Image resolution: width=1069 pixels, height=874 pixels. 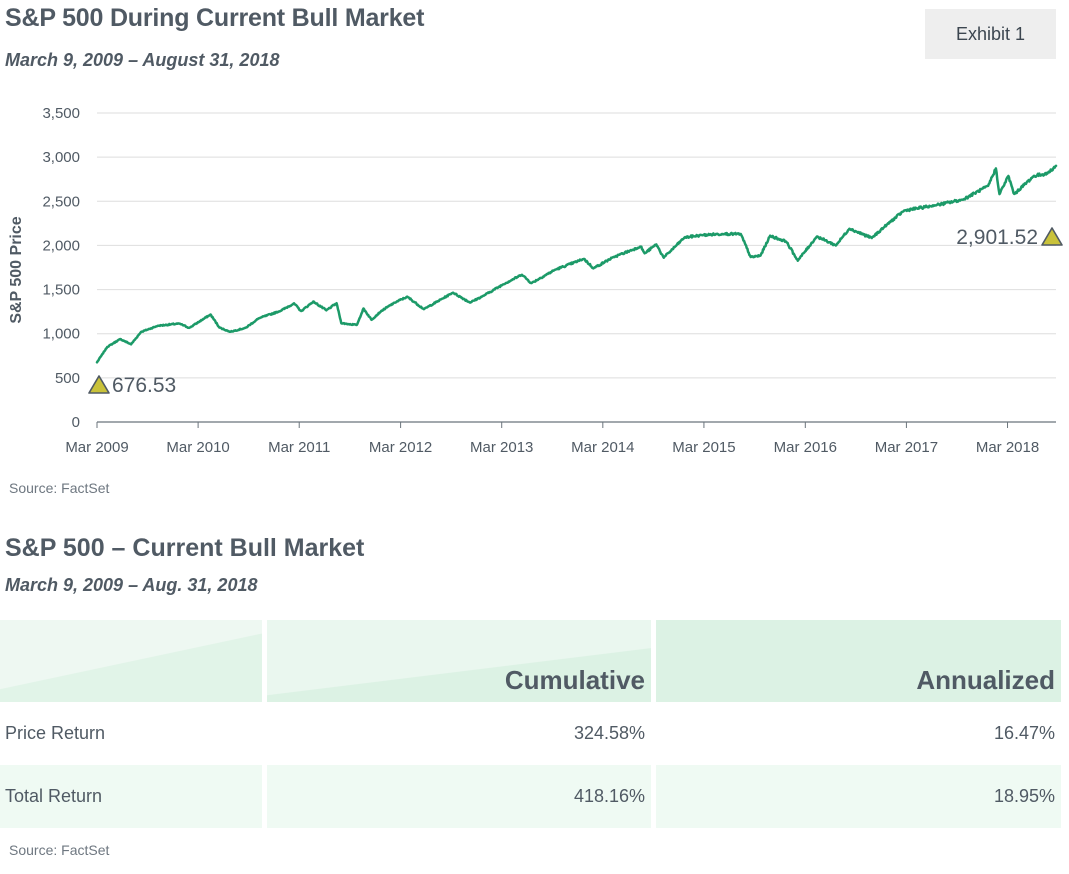 What do you see at coordinates (703, 447) in the screenshot?
I see `x-tick-label: Mar 2015` at bounding box center [703, 447].